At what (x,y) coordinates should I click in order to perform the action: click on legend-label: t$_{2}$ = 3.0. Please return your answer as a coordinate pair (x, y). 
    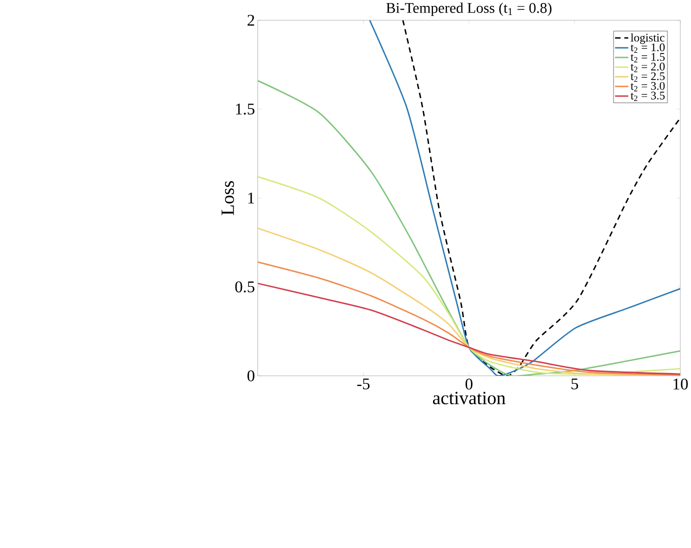
    Looking at the image, I should click on (647, 87).